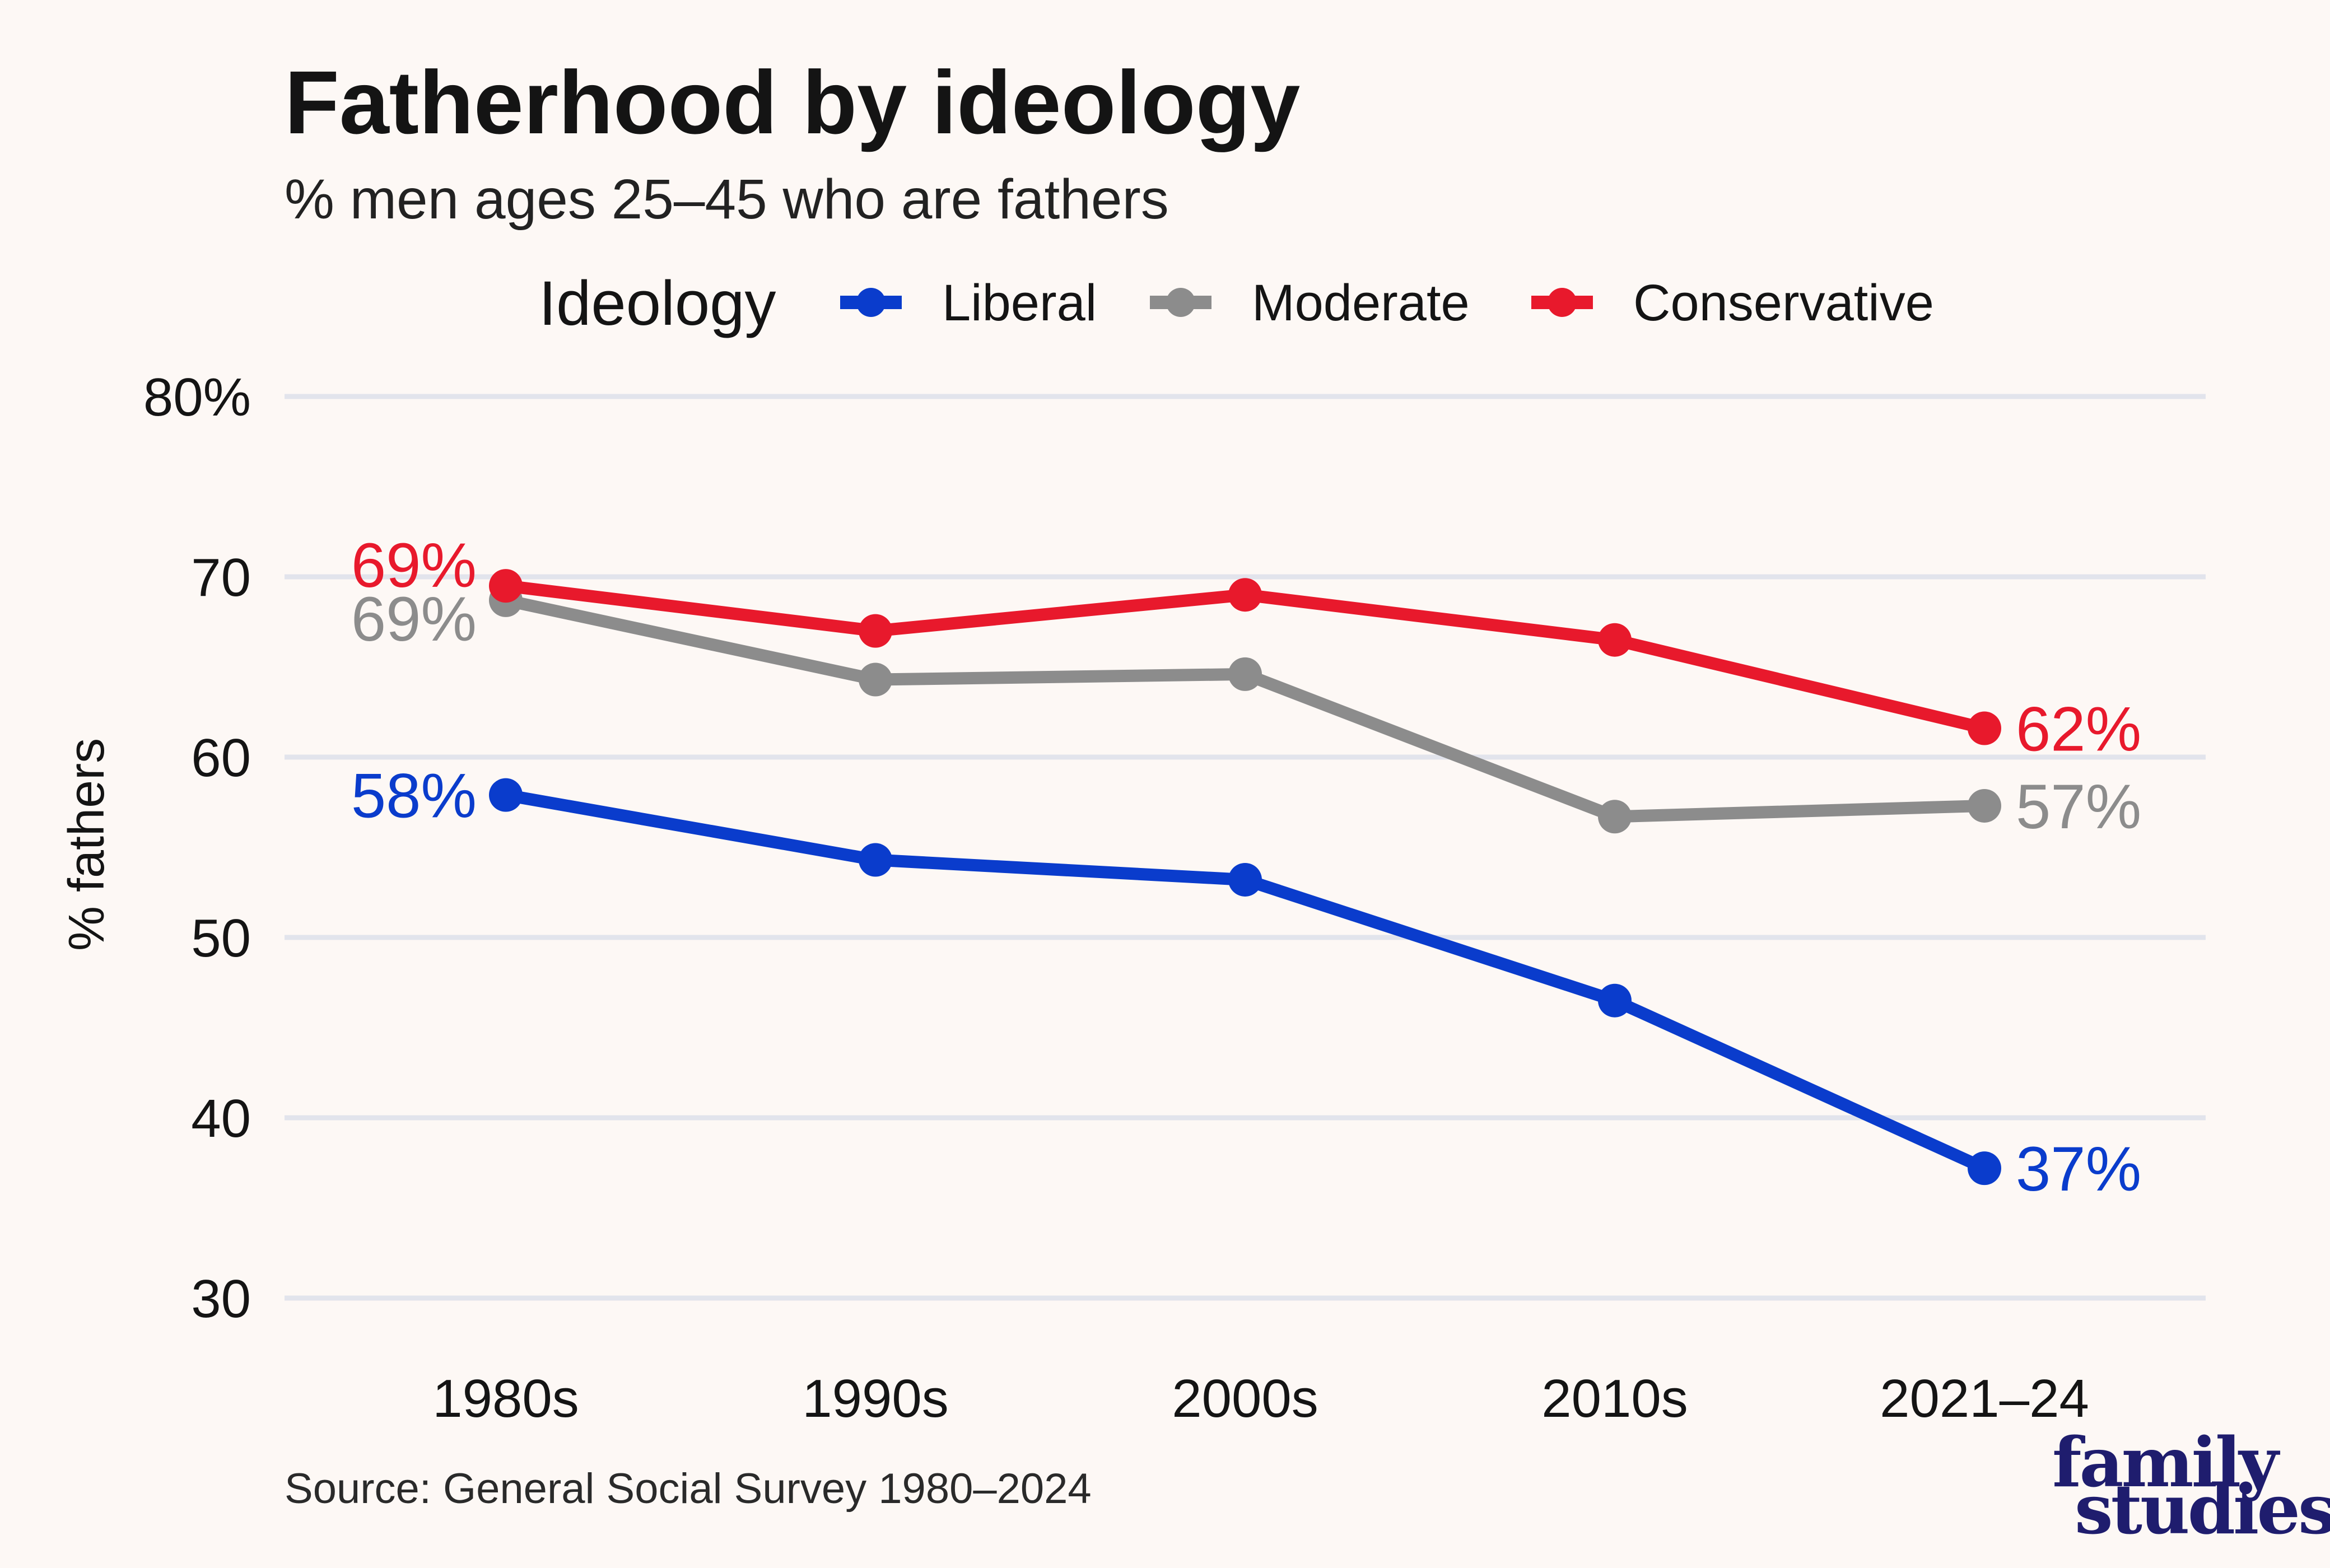  I want to click on point-liberal-2000s, so click(1245, 880).